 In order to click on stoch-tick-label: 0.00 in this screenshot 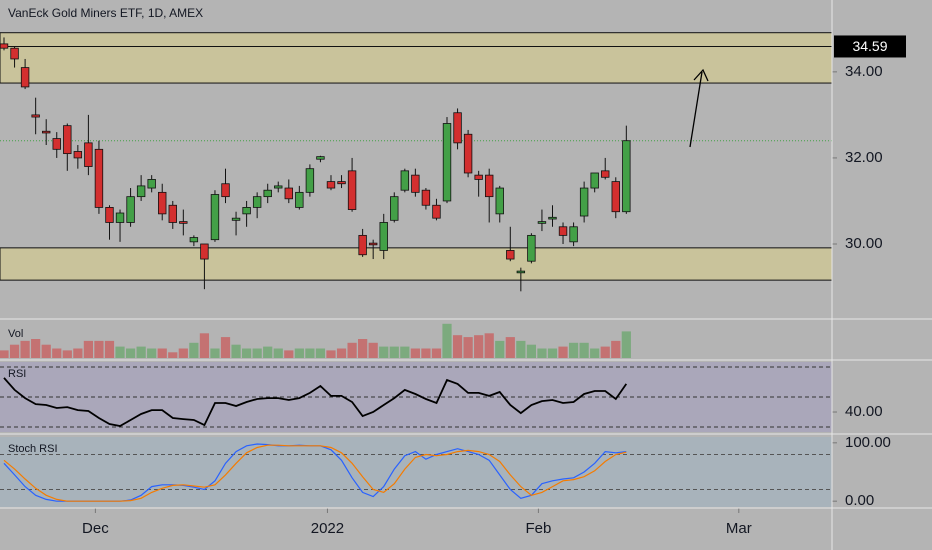, I will do `click(859, 500)`.